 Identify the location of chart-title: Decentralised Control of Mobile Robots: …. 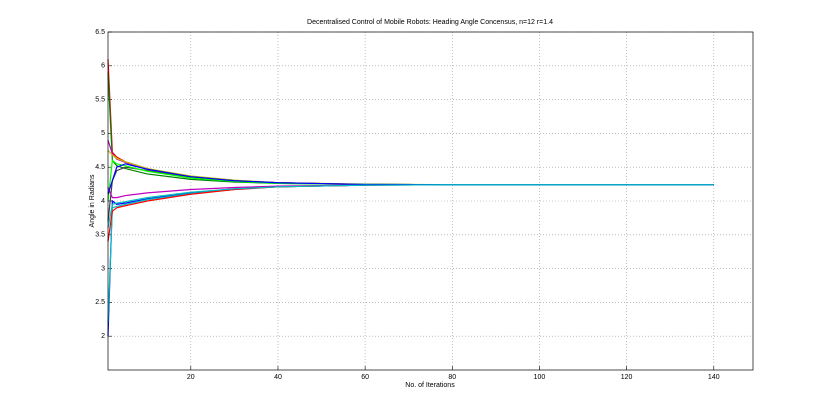
(430, 22).